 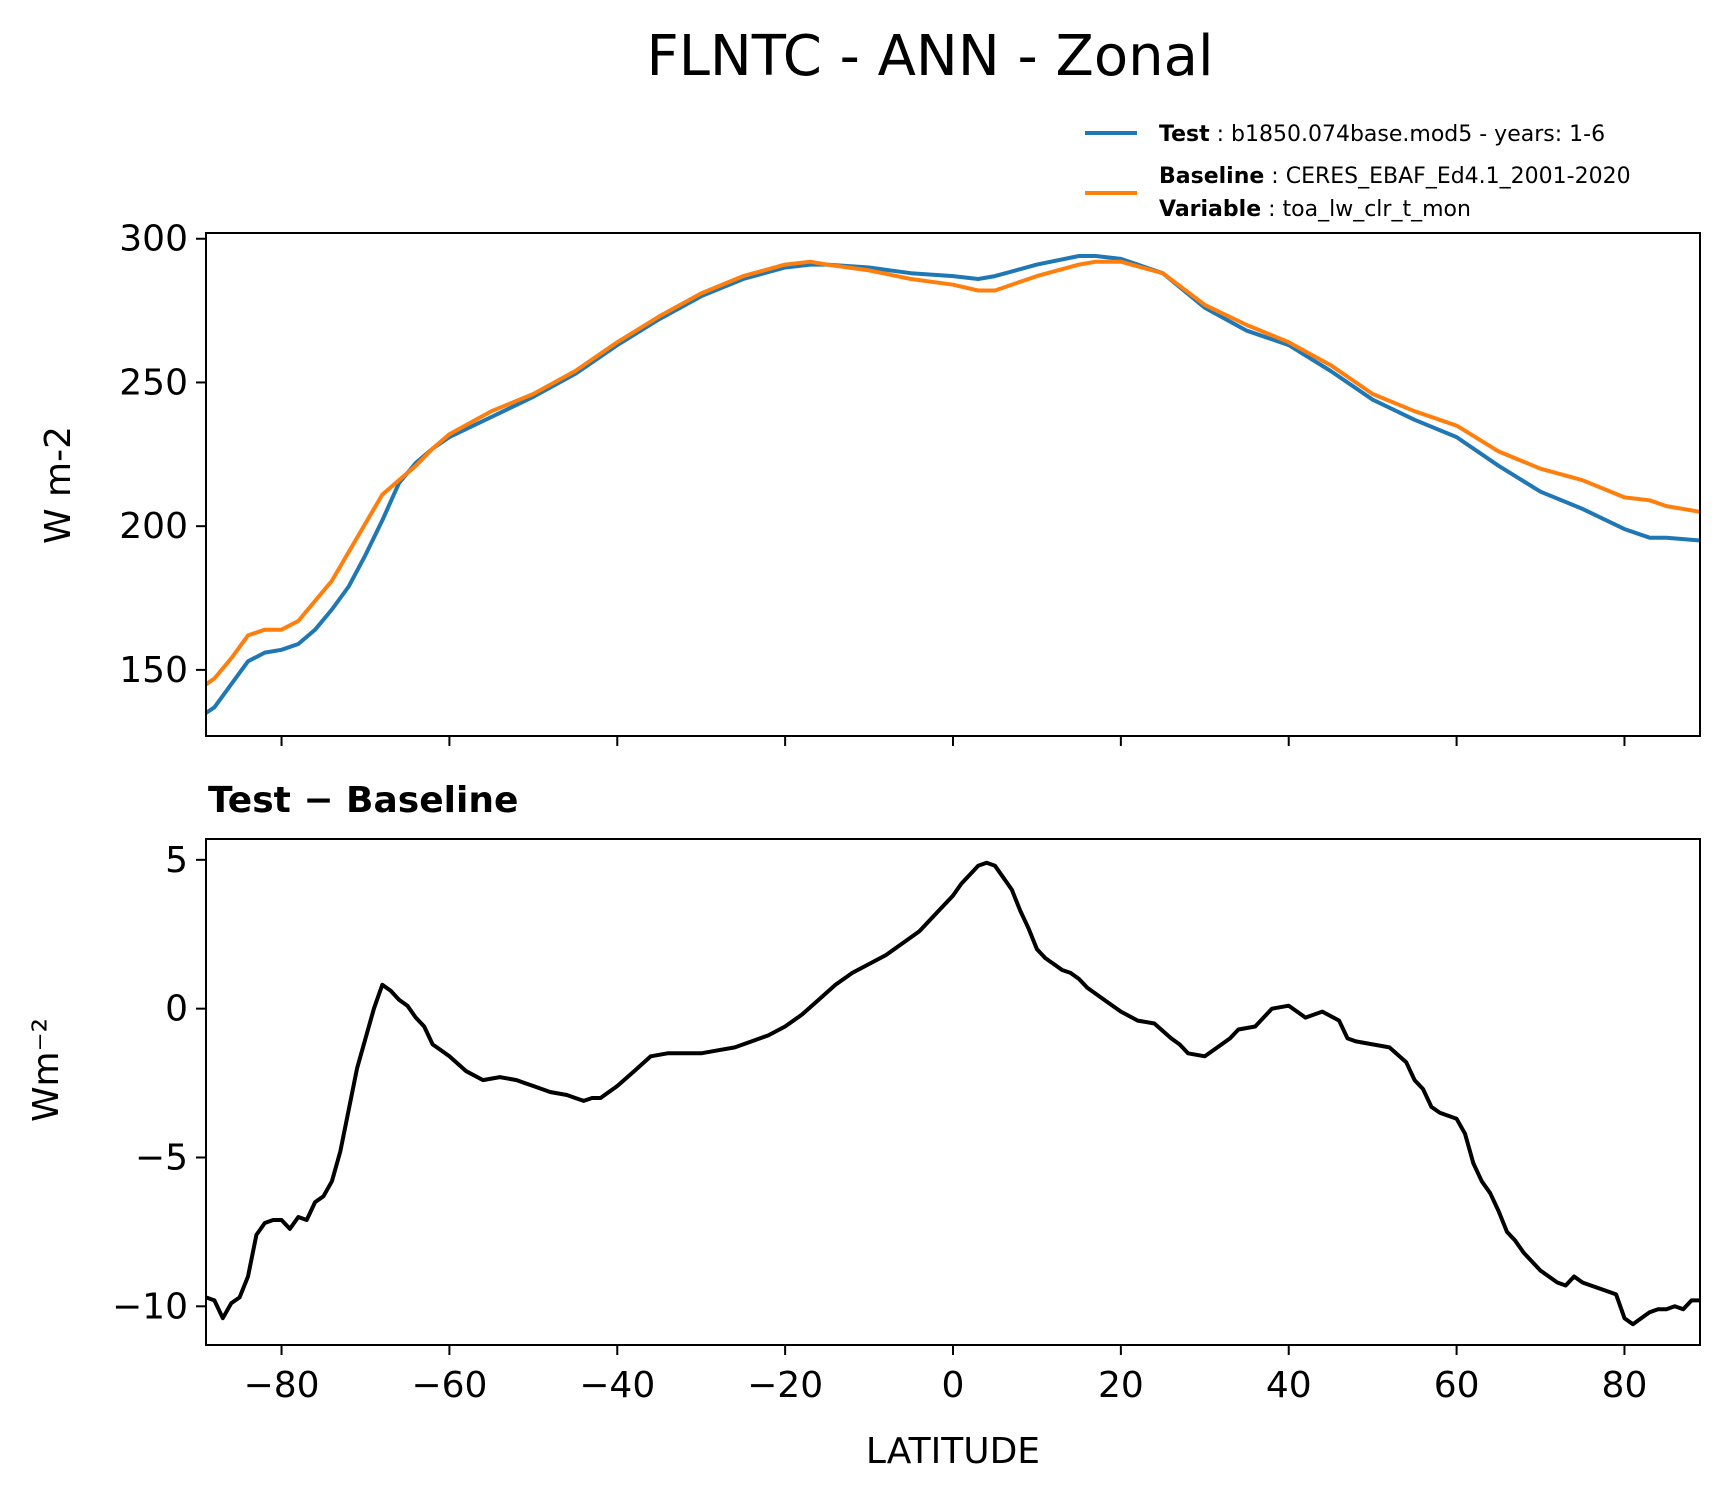 I want to click on bottom-xtick-label: 80, so click(x=1625, y=1385).